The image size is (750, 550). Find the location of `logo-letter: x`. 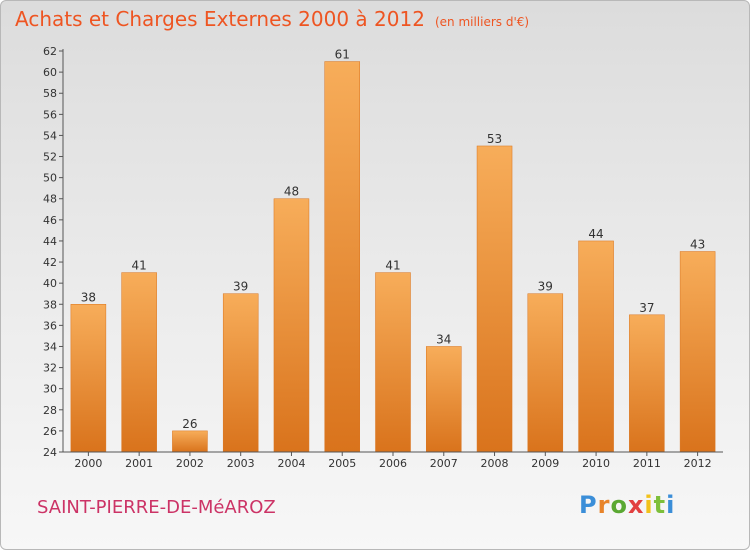

logo-letter: x is located at coordinates (636, 505).